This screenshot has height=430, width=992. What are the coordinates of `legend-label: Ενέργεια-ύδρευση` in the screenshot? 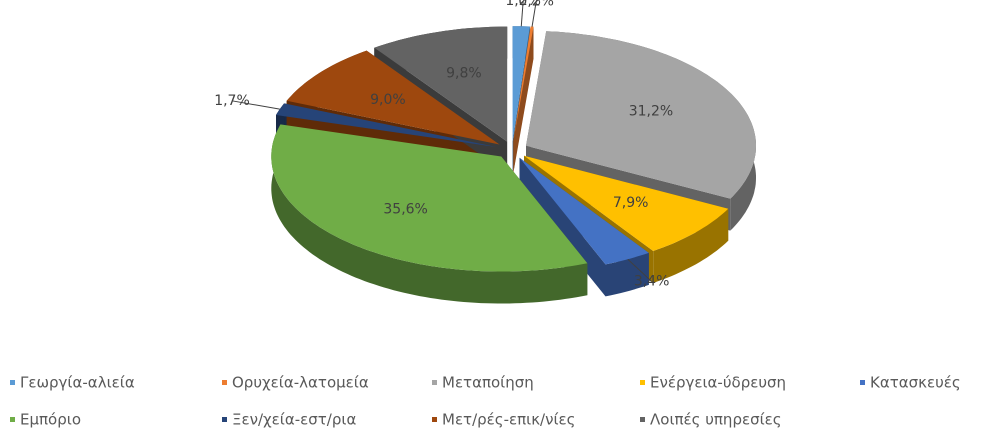 It's located at (718, 383).